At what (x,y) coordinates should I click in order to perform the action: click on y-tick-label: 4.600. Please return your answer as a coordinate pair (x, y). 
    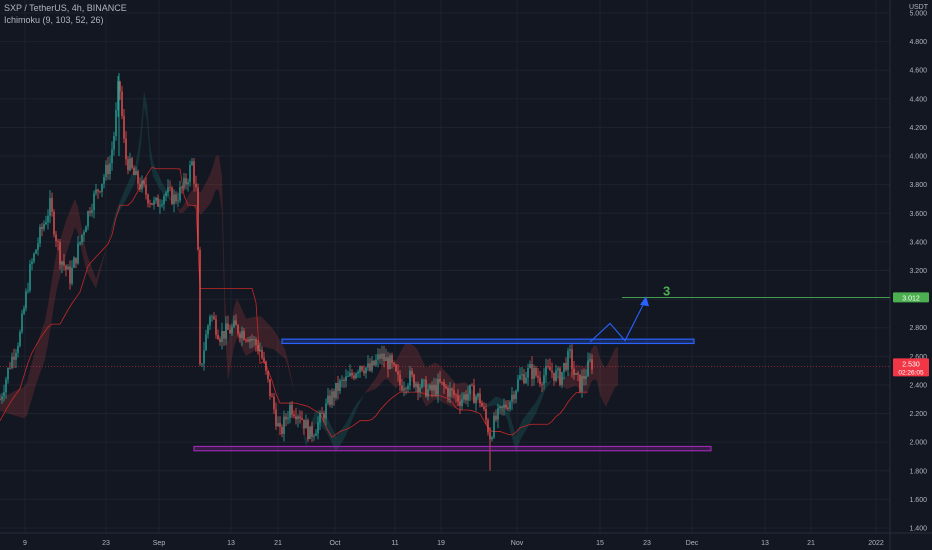
    Looking at the image, I should click on (918, 71).